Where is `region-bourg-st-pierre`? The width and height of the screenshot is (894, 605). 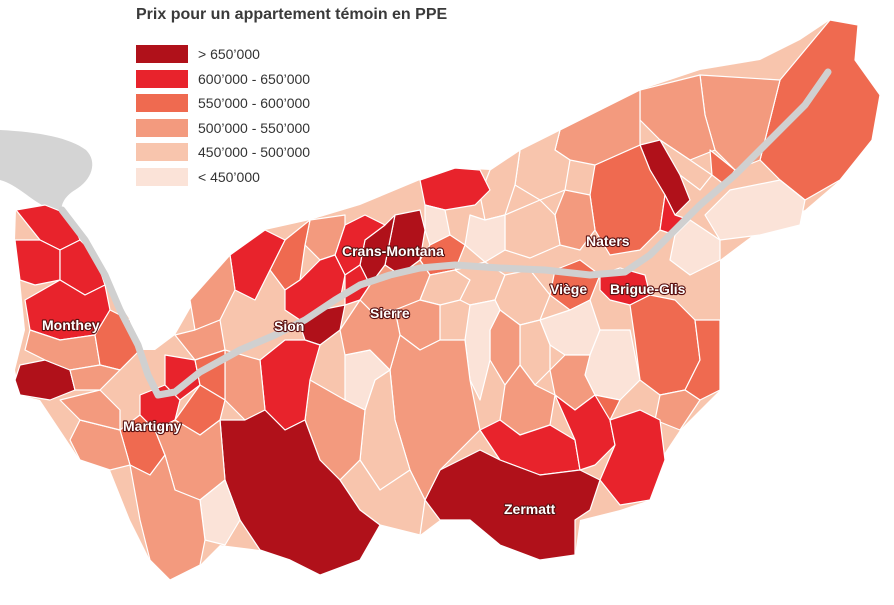
region-bourg-st-pierre is located at coordinates (167, 517).